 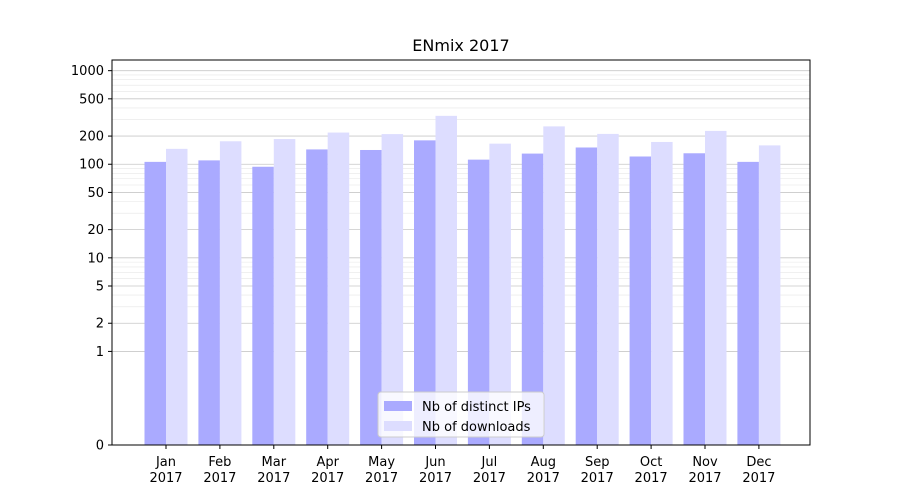 What do you see at coordinates (91, 165) in the screenshot?
I see `y-tick-label: 100` at bounding box center [91, 165].